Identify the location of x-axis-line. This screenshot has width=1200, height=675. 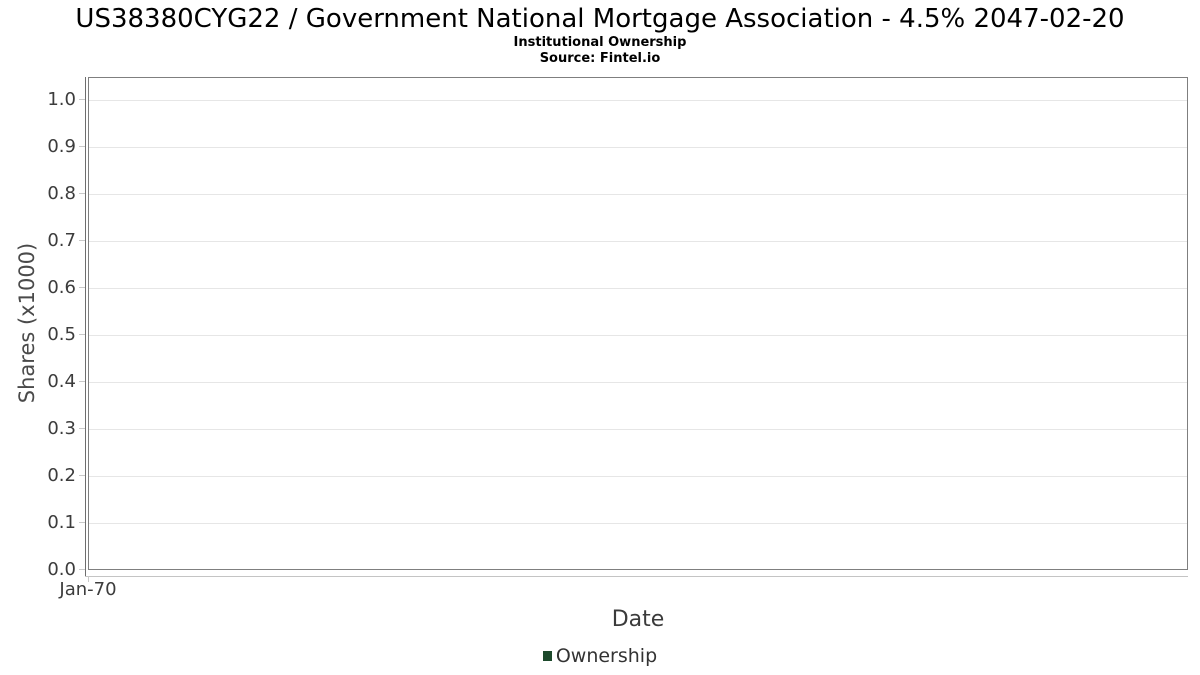
(636, 576).